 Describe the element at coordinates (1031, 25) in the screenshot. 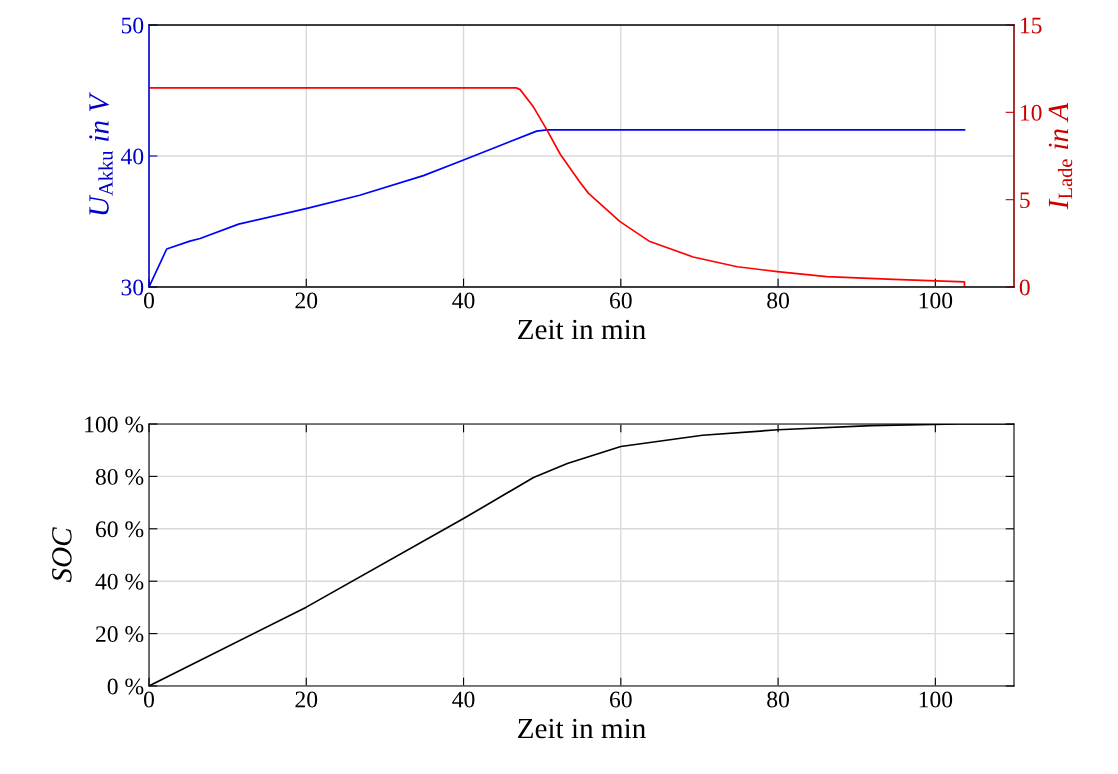

I see `y2-tick-label: 15` at that location.